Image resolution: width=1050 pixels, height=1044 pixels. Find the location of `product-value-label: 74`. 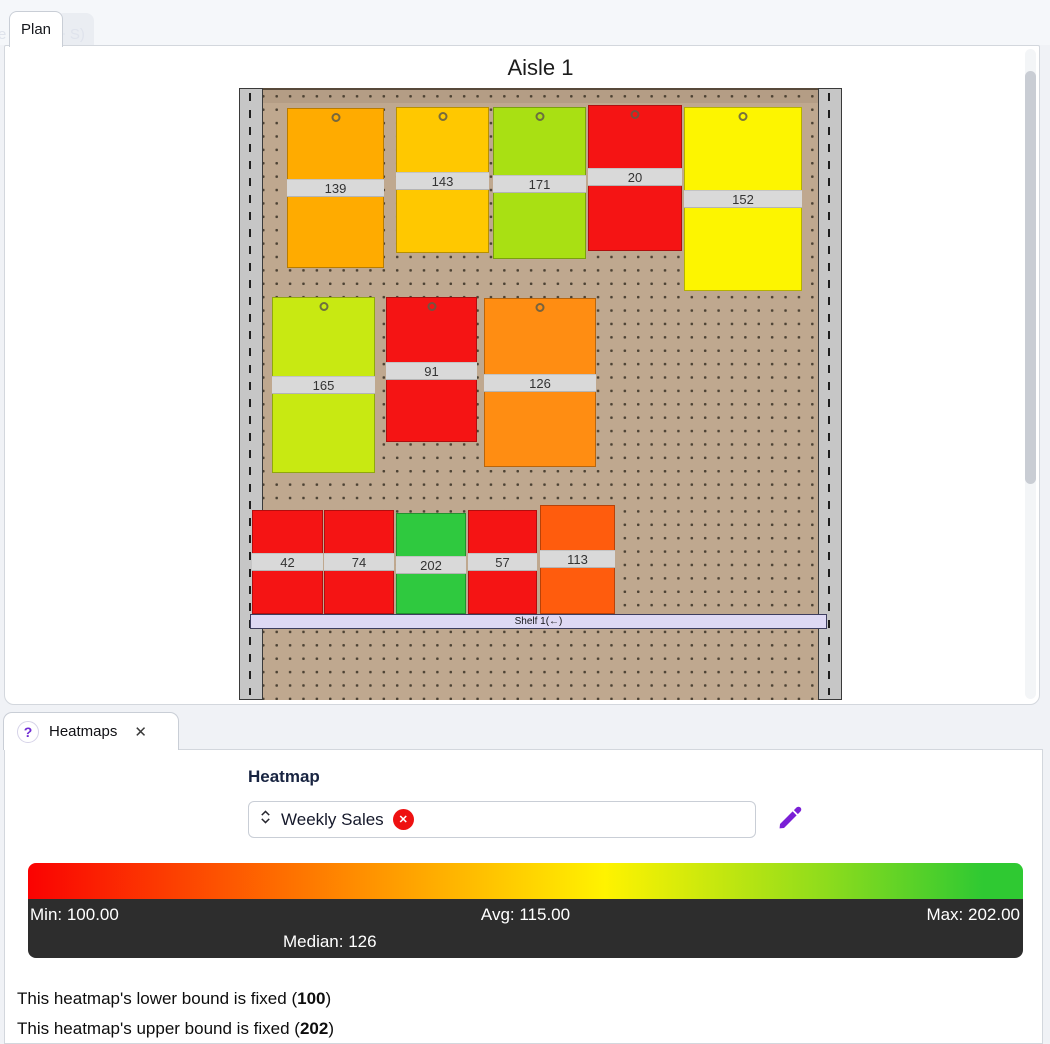

product-value-label: 74 is located at coordinates (359, 562).